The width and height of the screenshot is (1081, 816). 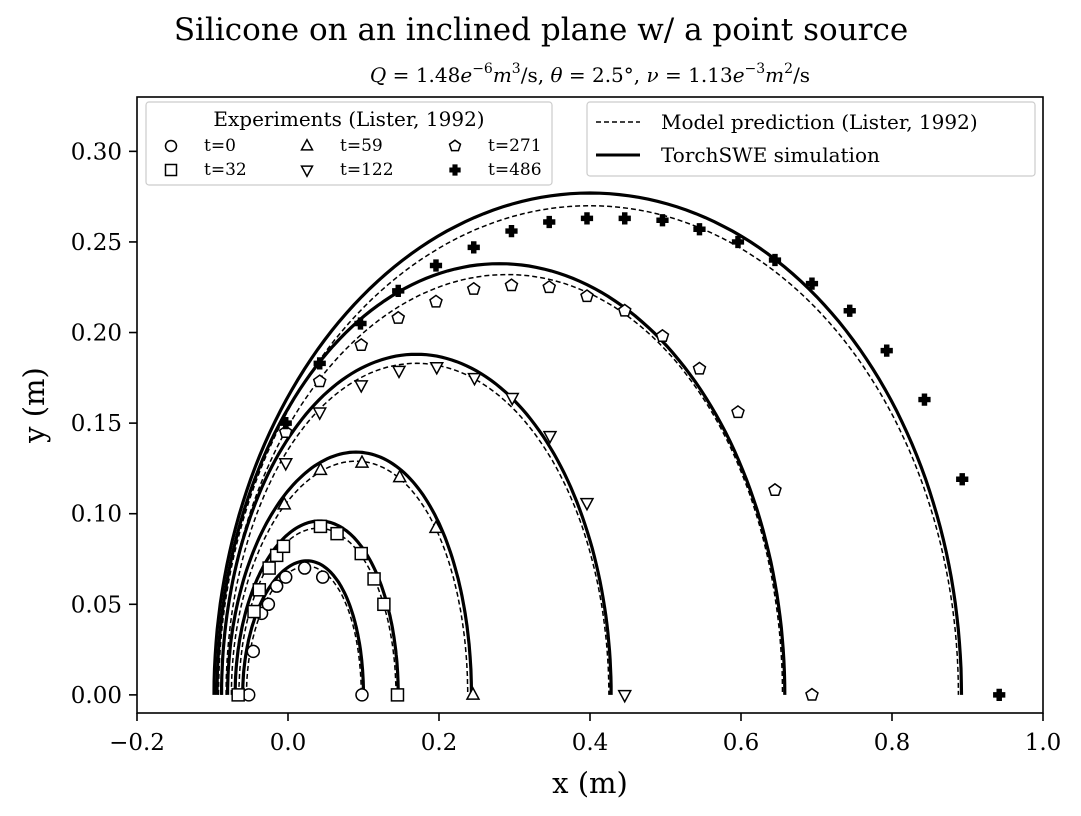 What do you see at coordinates (285, 577) in the screenshot?
I see `exp-marker-t=0-5` at bounding box center [285, 577].